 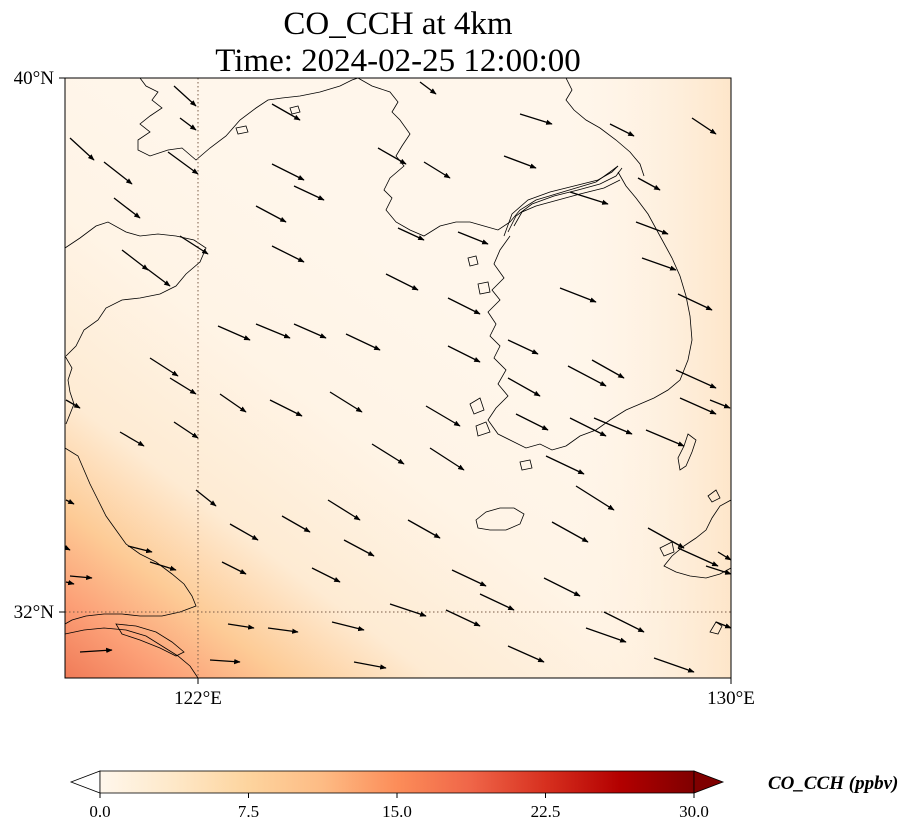 I want to click on coastline-korea-north-east, so click(x=605, y=127).